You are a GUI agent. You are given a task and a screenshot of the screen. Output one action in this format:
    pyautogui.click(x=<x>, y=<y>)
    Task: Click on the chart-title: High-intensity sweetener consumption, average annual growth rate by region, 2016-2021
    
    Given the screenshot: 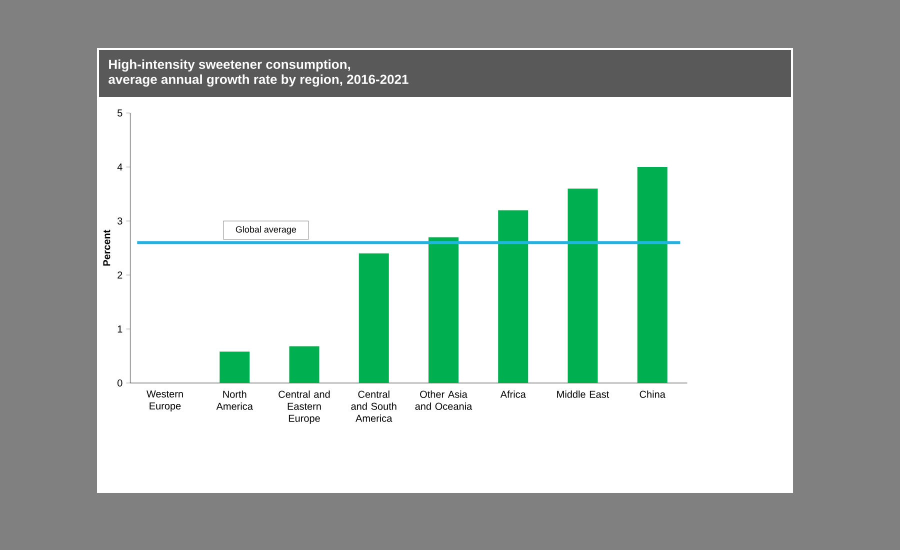 What is the action you would take?
    pyautogui.click(x=258, y=73)
    